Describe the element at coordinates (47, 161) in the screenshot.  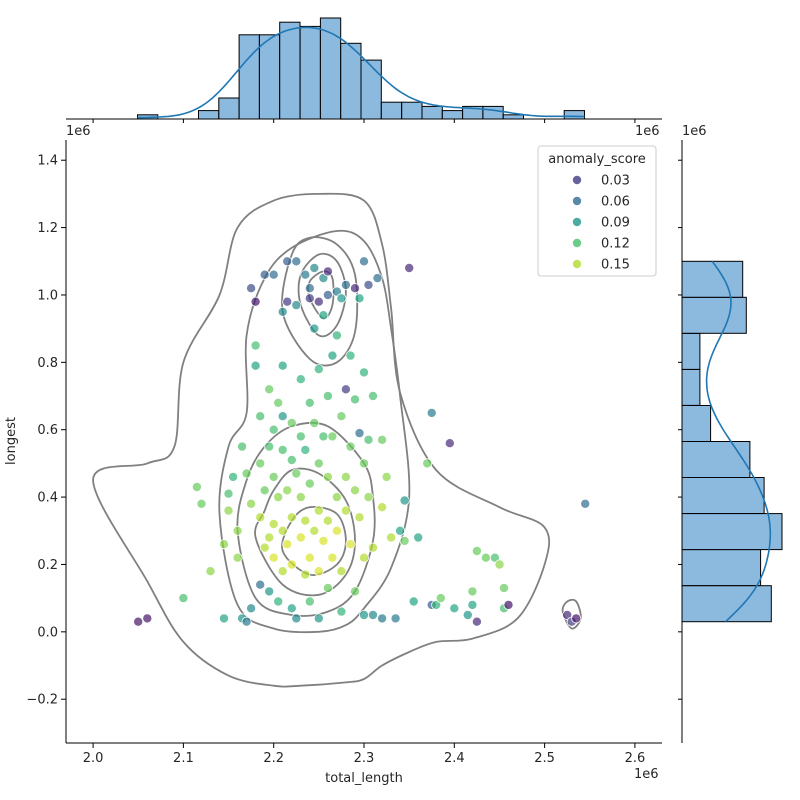
I see `y-tick-label: 1.4` at that location.